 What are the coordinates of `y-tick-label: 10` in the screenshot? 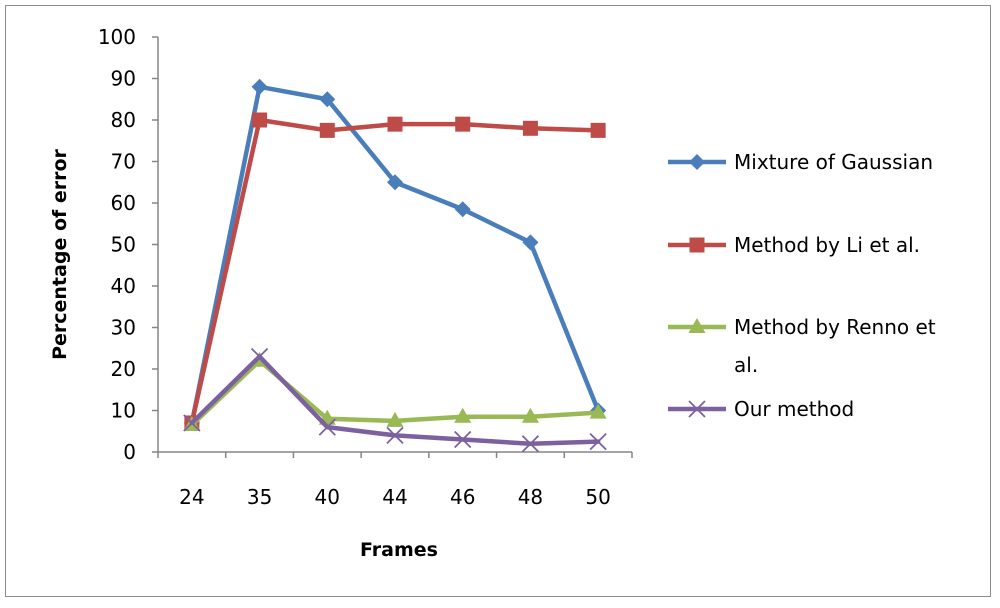 It's located at (123, 411).